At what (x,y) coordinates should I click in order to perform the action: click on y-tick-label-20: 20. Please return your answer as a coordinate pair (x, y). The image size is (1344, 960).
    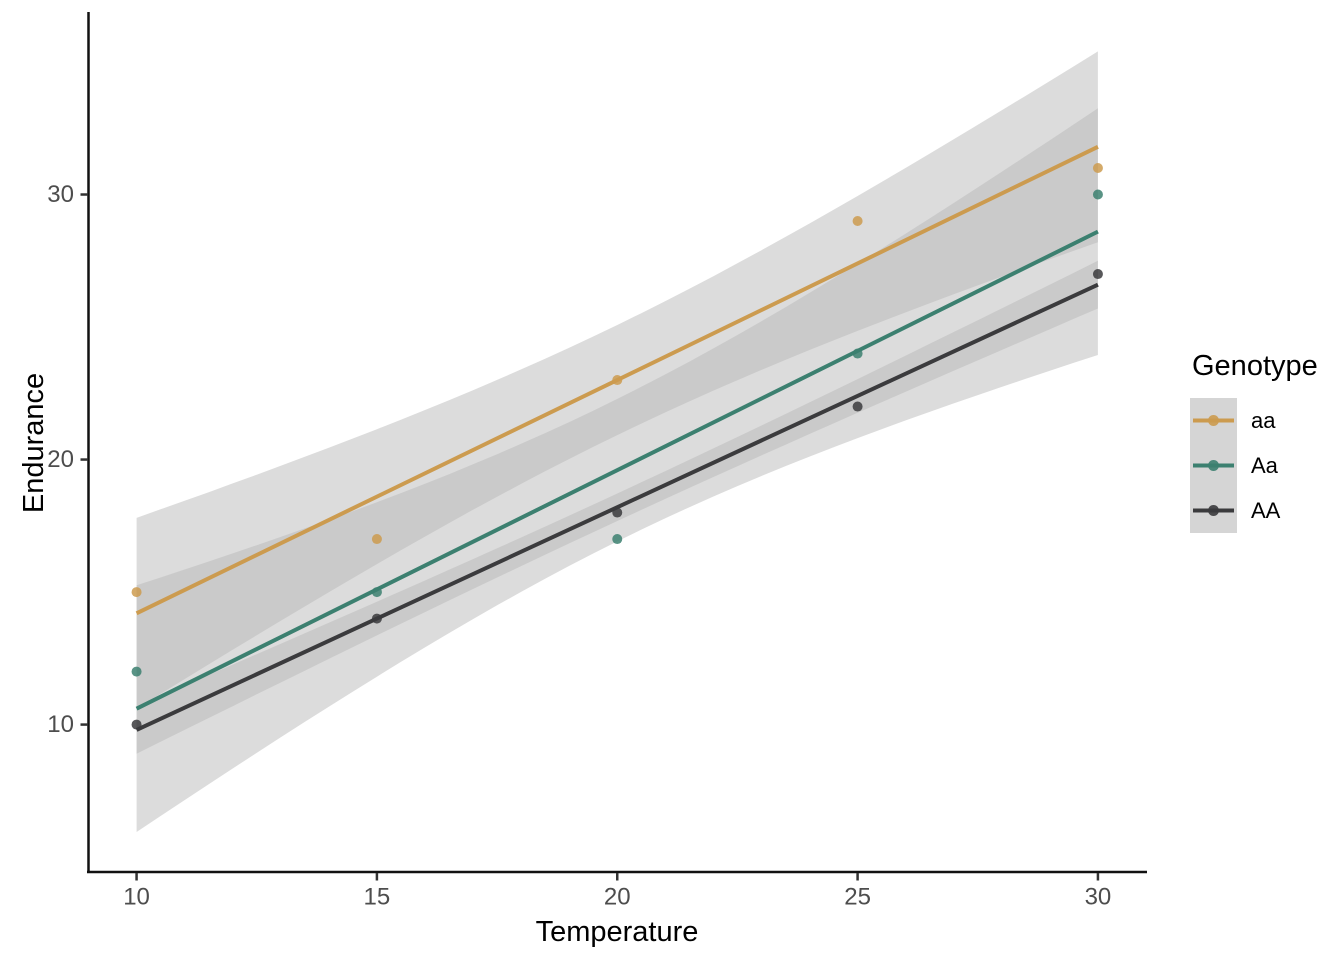
    Looking at the image, I should click on (60, 459).